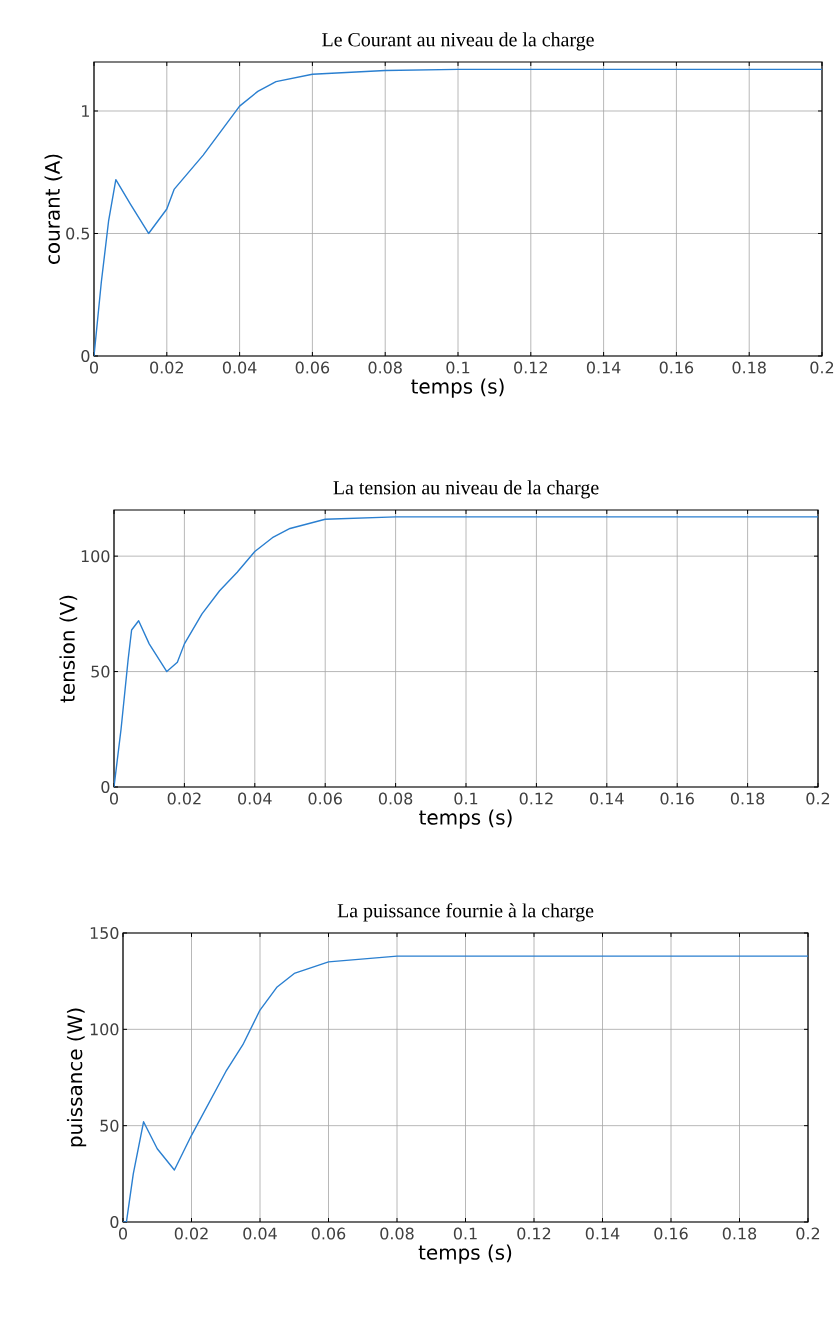 Image resolution: width=840 pixels, height=1323 pixels. What do you see at coordinates (76, 1077) in the screenshot?
I see `y-axis-title: puissance (W)` at bounding box center [76, 1077].